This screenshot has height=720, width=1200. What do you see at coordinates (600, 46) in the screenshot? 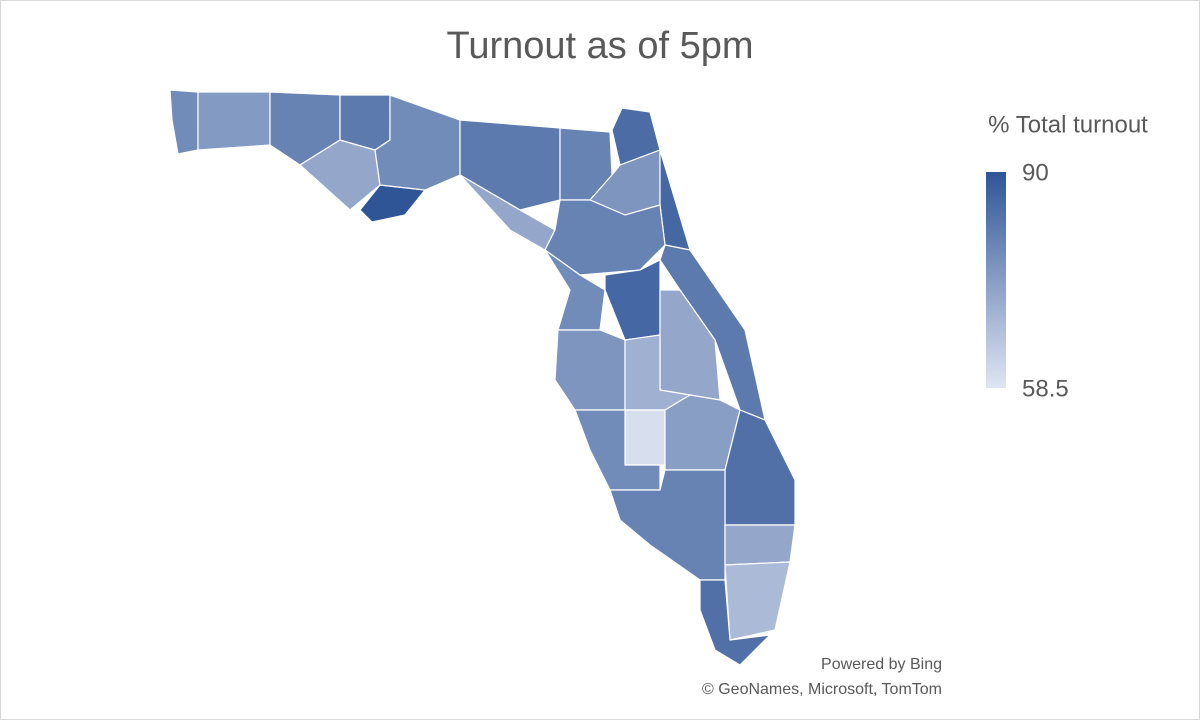
I see `chart-title: Turnout as of 5pm` at bounding box center [600, 46].